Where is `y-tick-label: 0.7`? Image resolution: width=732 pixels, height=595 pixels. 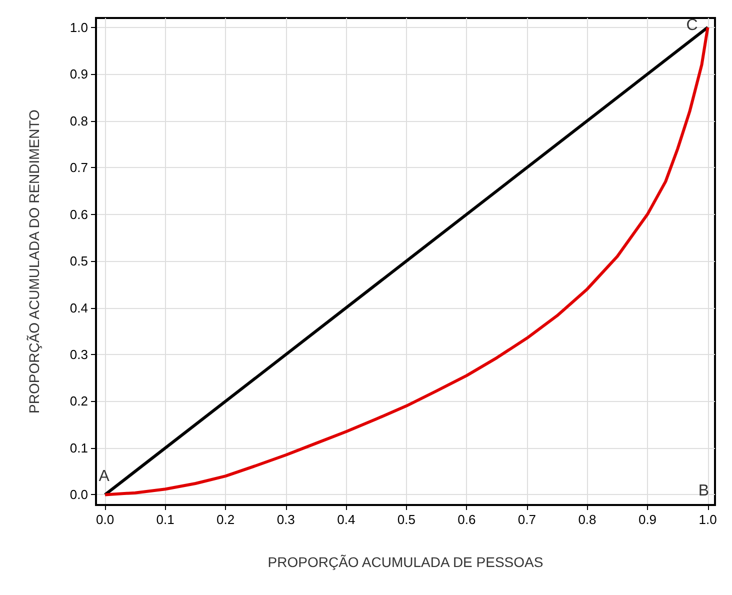
y-tick-label: 0.7 is located at coordinates (79, 168).